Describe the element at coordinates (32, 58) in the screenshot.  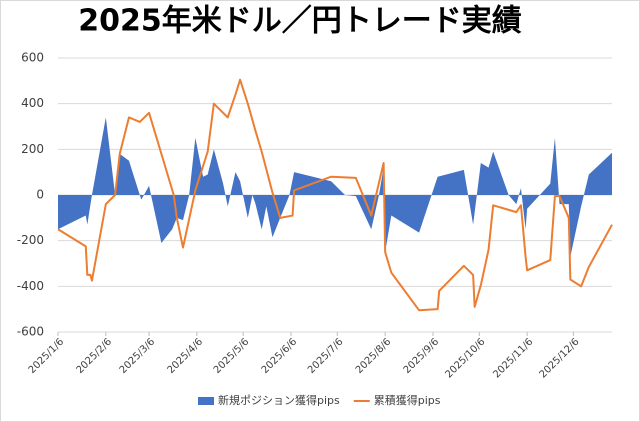
I see `y-tick-label: 600` at that location.